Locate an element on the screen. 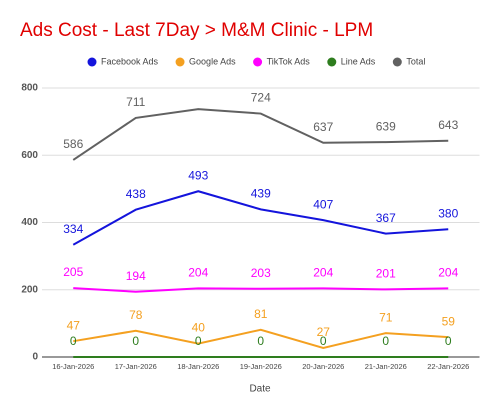 This screenshot has width=500, height=415. data-label: 380 is located at coordinates (448, 213).